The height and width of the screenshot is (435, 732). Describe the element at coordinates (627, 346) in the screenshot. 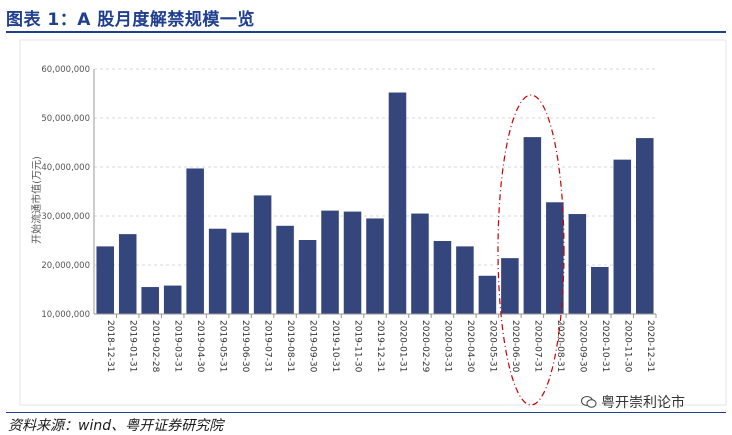

I see `x-tick-label: 2020-11-30` at that location.